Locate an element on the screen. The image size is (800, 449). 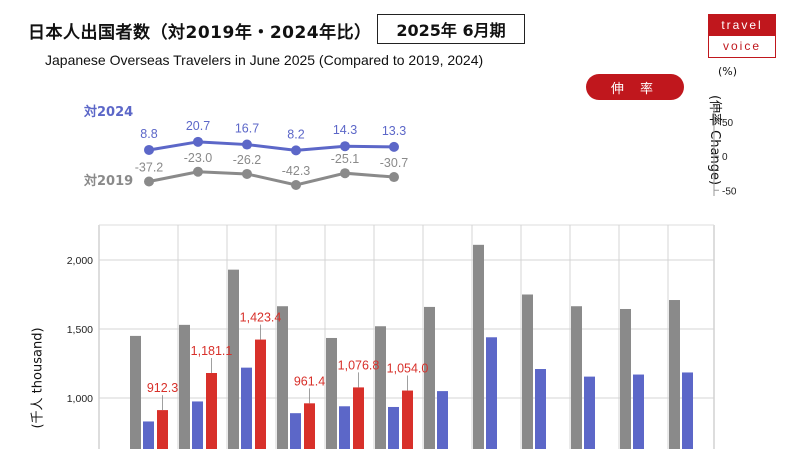
rate-line-vs2019 is located at coordinates (271, 178).